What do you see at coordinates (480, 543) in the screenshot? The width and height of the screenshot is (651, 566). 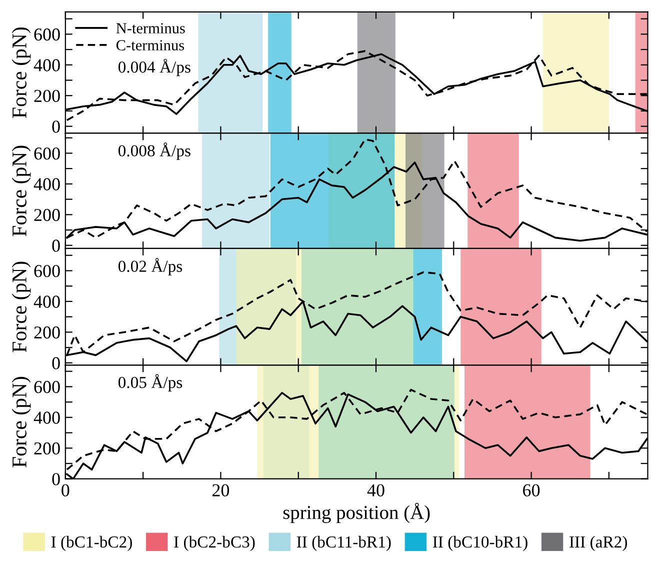 I see `legend-label: II (bC10-bR1)` at bounding box center [480, 543].